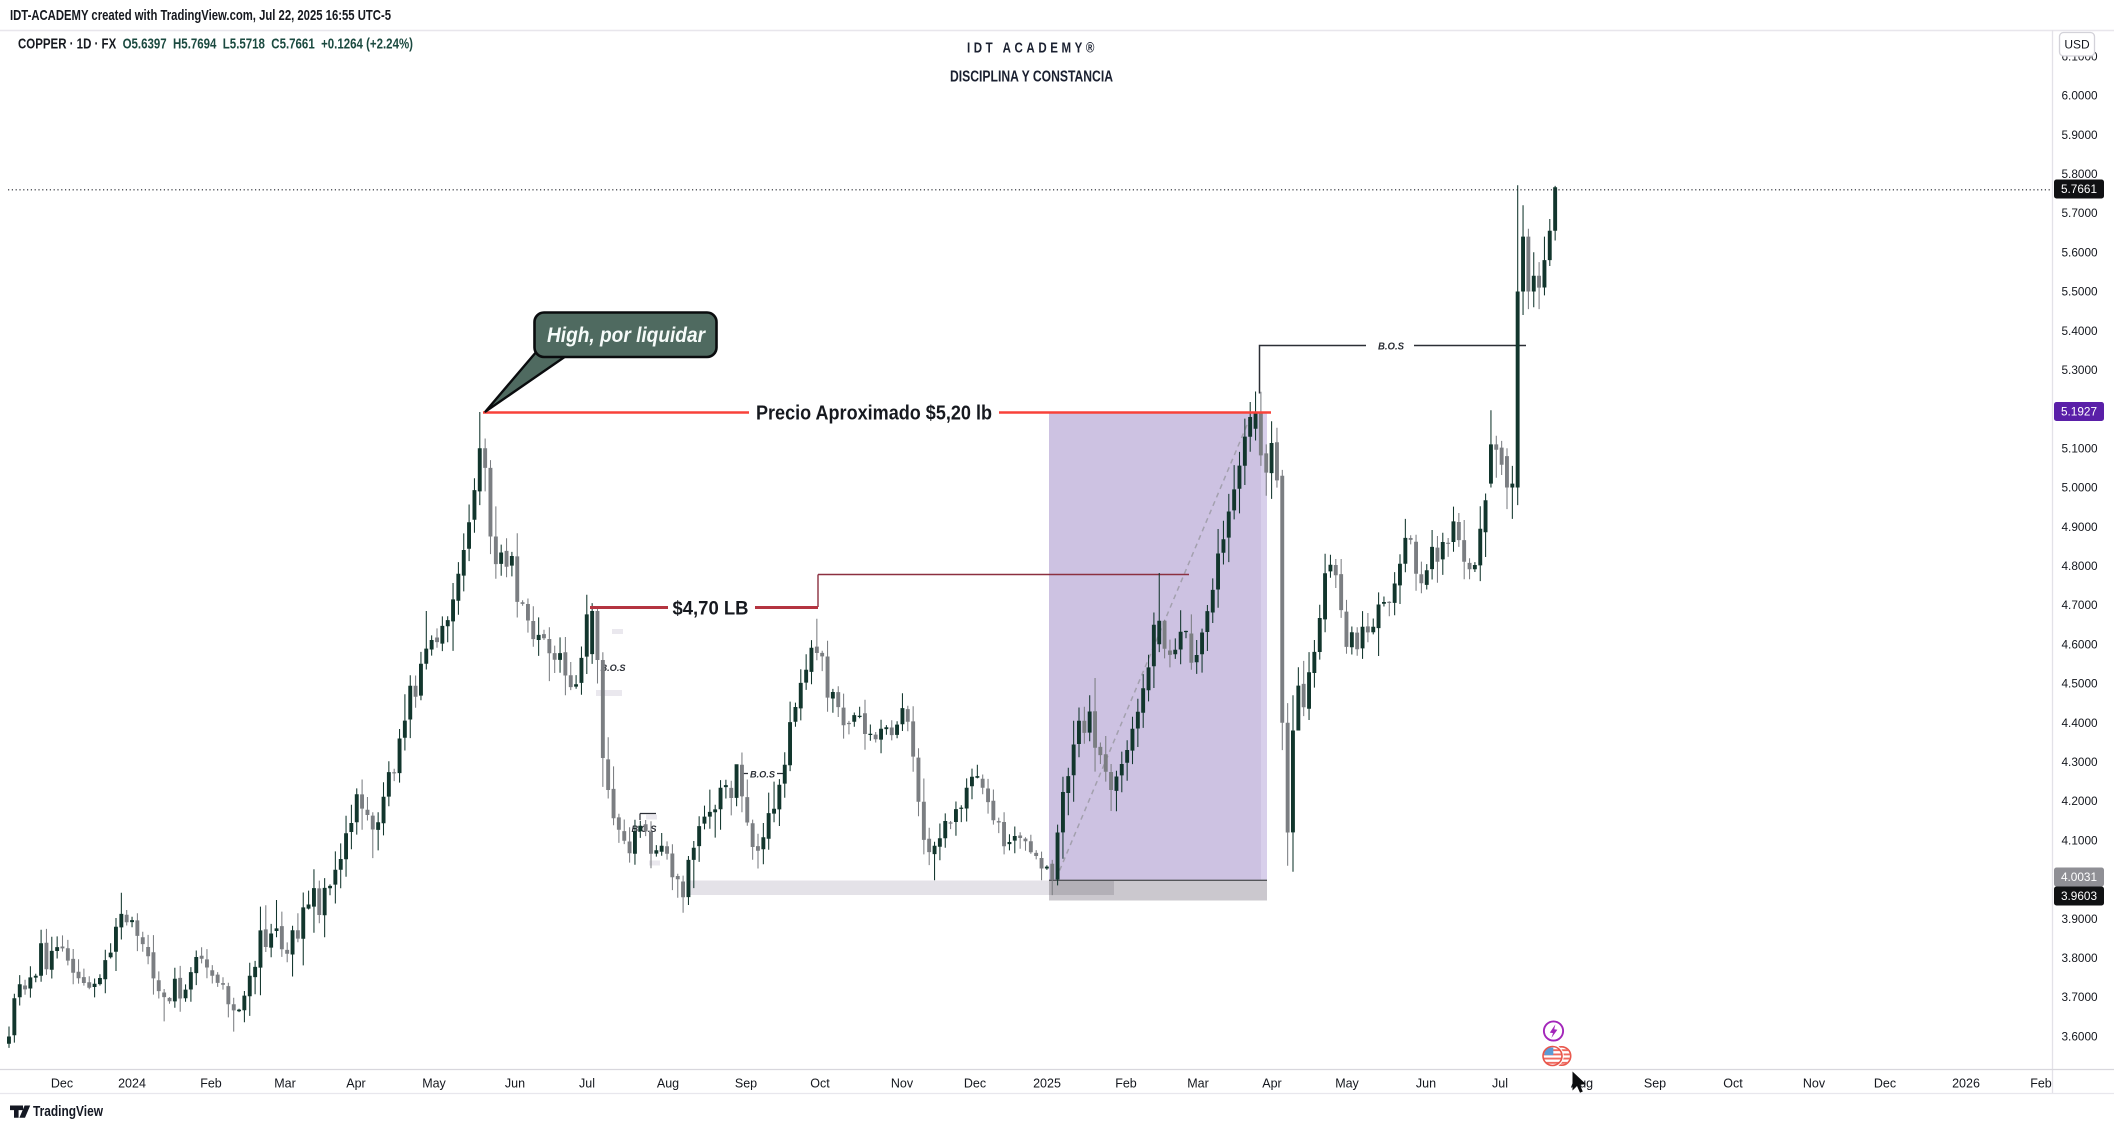 The height and width of the screenshot is (1135, 2114). Describe the element at coordinates (668, 1084) in the screenshot. I see `svg-text: Aug` at that location.